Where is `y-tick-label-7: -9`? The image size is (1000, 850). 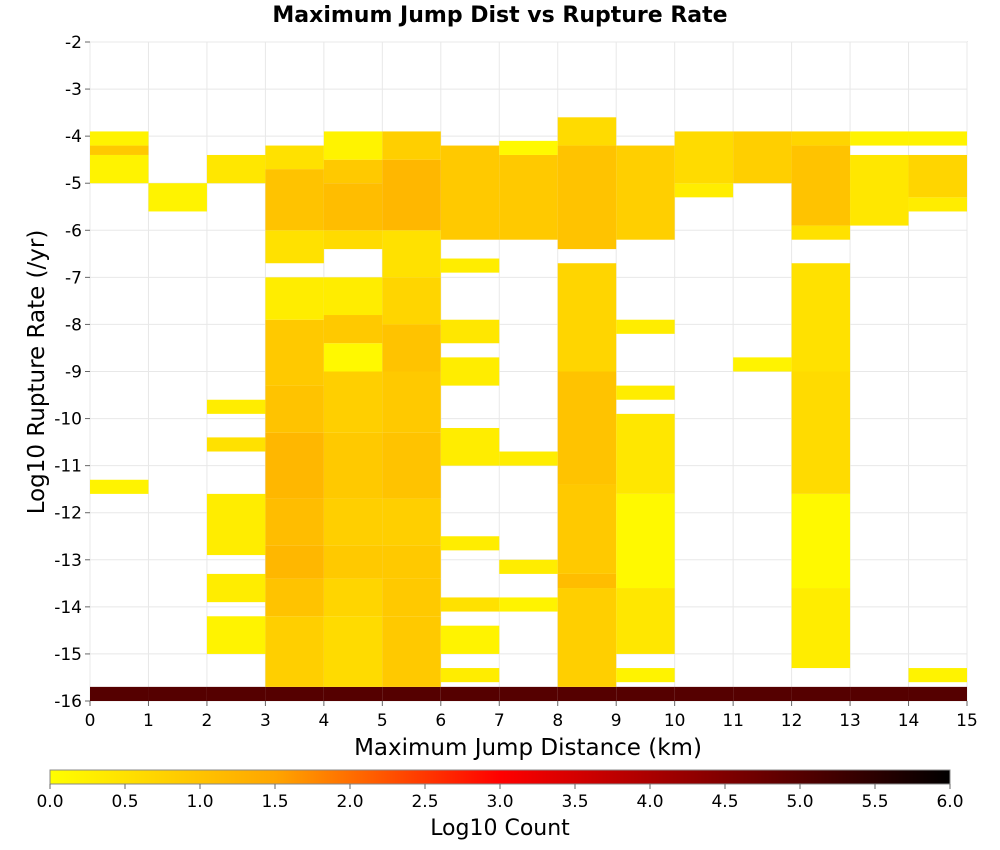 y-tick-label-7: -9 is located at coordinates (73, 373).